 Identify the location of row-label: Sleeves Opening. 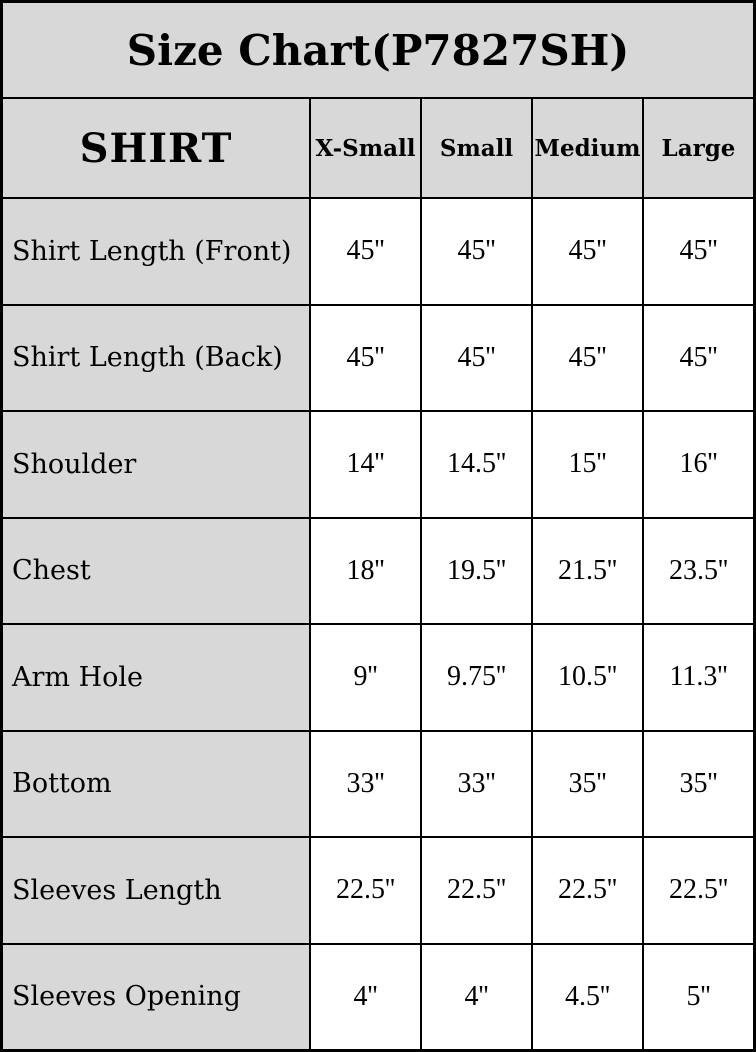
(156, 996).